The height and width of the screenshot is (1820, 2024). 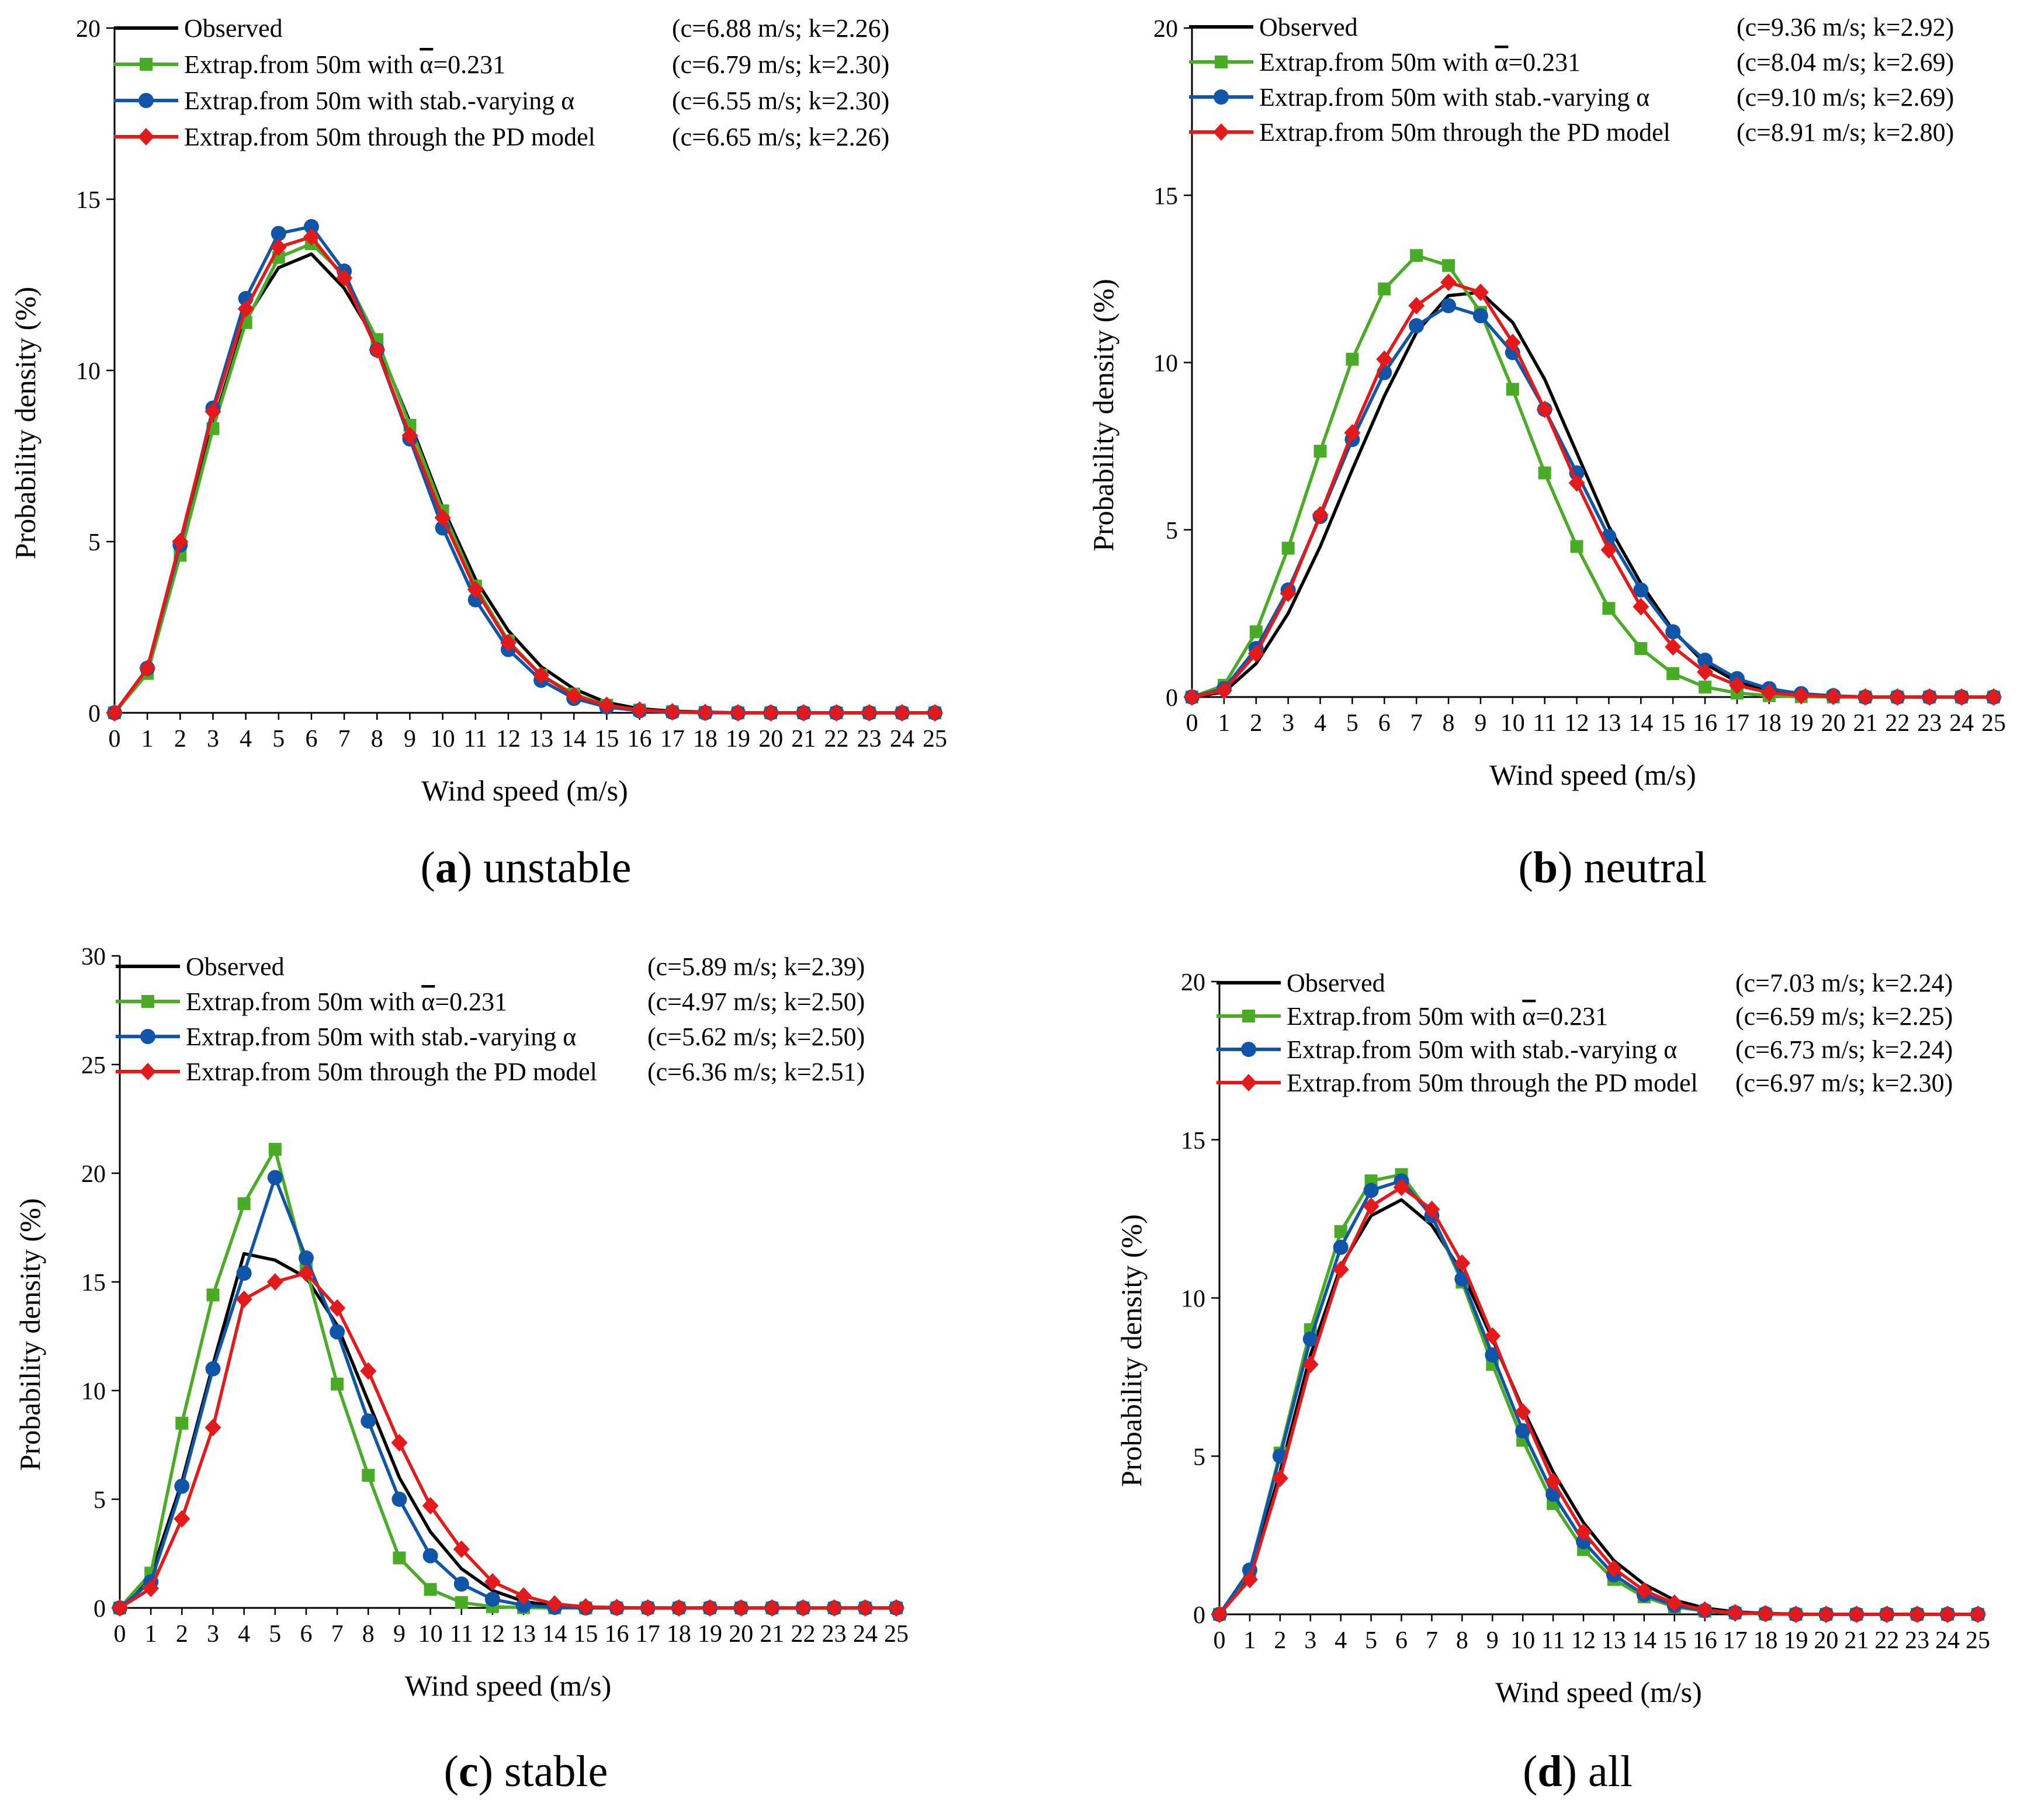 What do you see at coordinates (770, 739) in the screenshot?
I see `x-tick-label: 20` at bounding box center [770, 739].